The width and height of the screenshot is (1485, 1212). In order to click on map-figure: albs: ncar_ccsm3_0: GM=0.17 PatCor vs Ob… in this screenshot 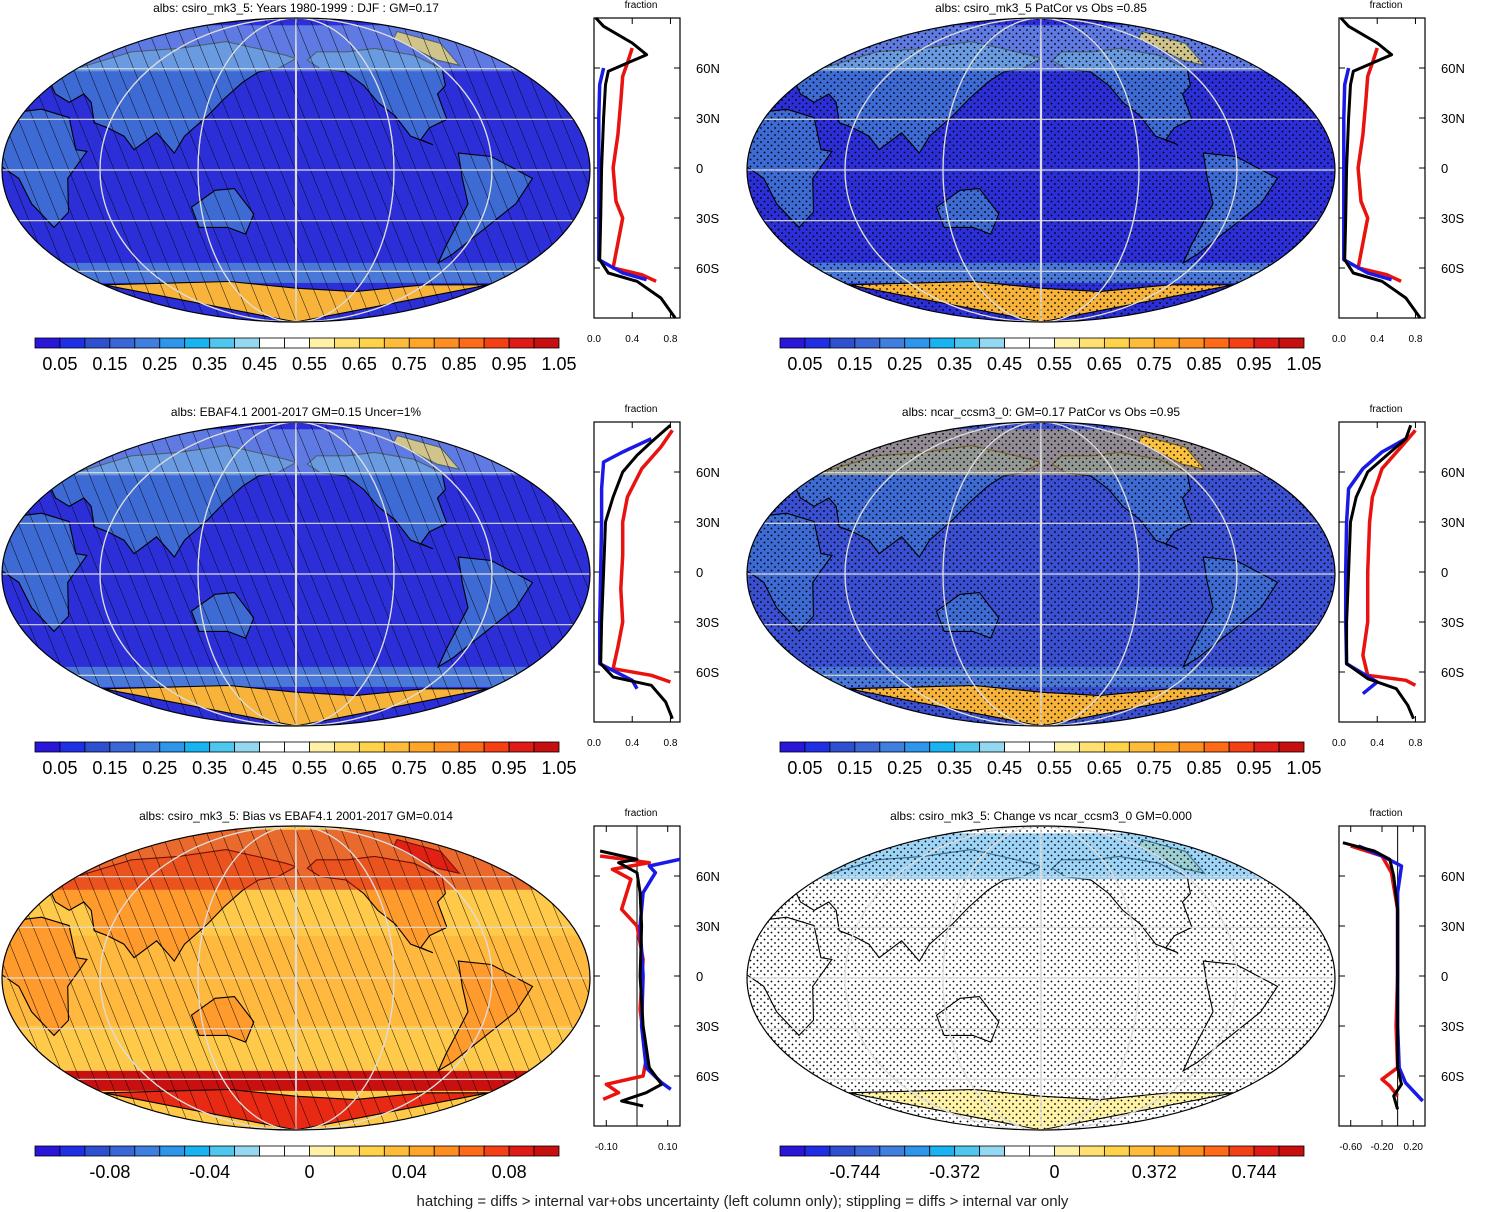, I will do `click(1105, 591)`.